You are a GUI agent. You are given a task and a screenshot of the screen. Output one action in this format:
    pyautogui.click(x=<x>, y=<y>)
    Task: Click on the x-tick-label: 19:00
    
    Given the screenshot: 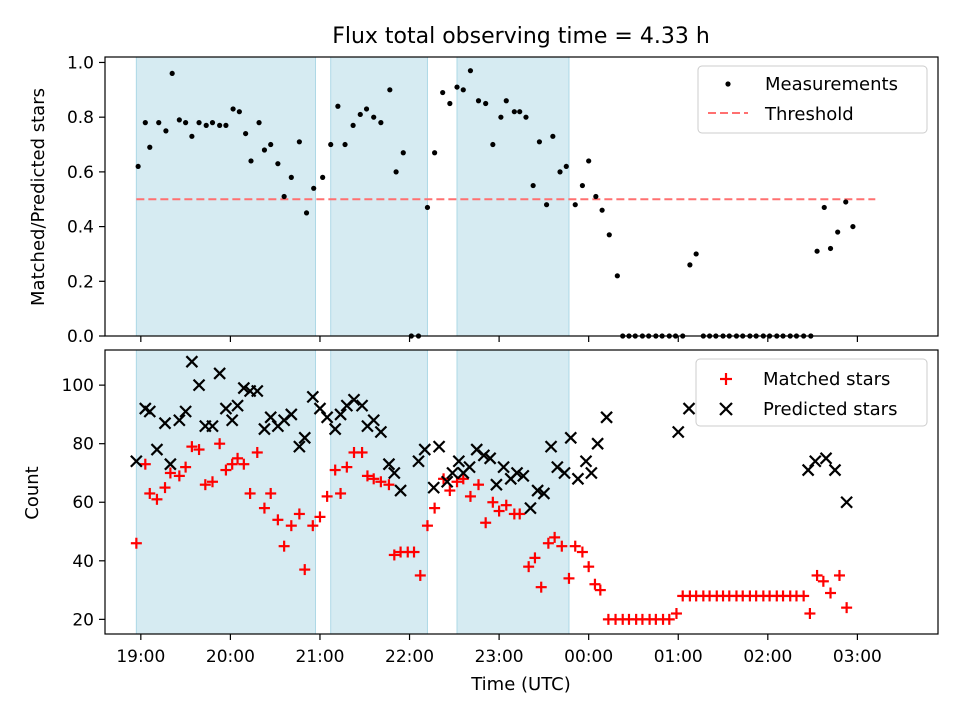 What is the action you would take?
    pyautogui.click(x=140, y=657)
    